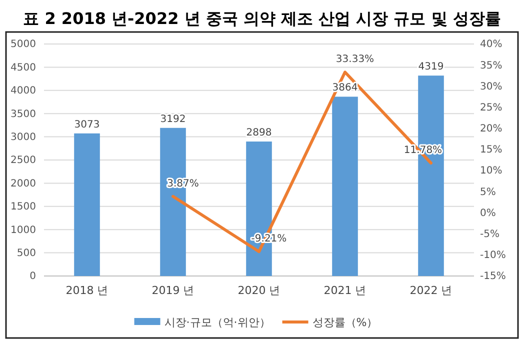  I want to click on y-tick-label: 0, so click(33, 276).